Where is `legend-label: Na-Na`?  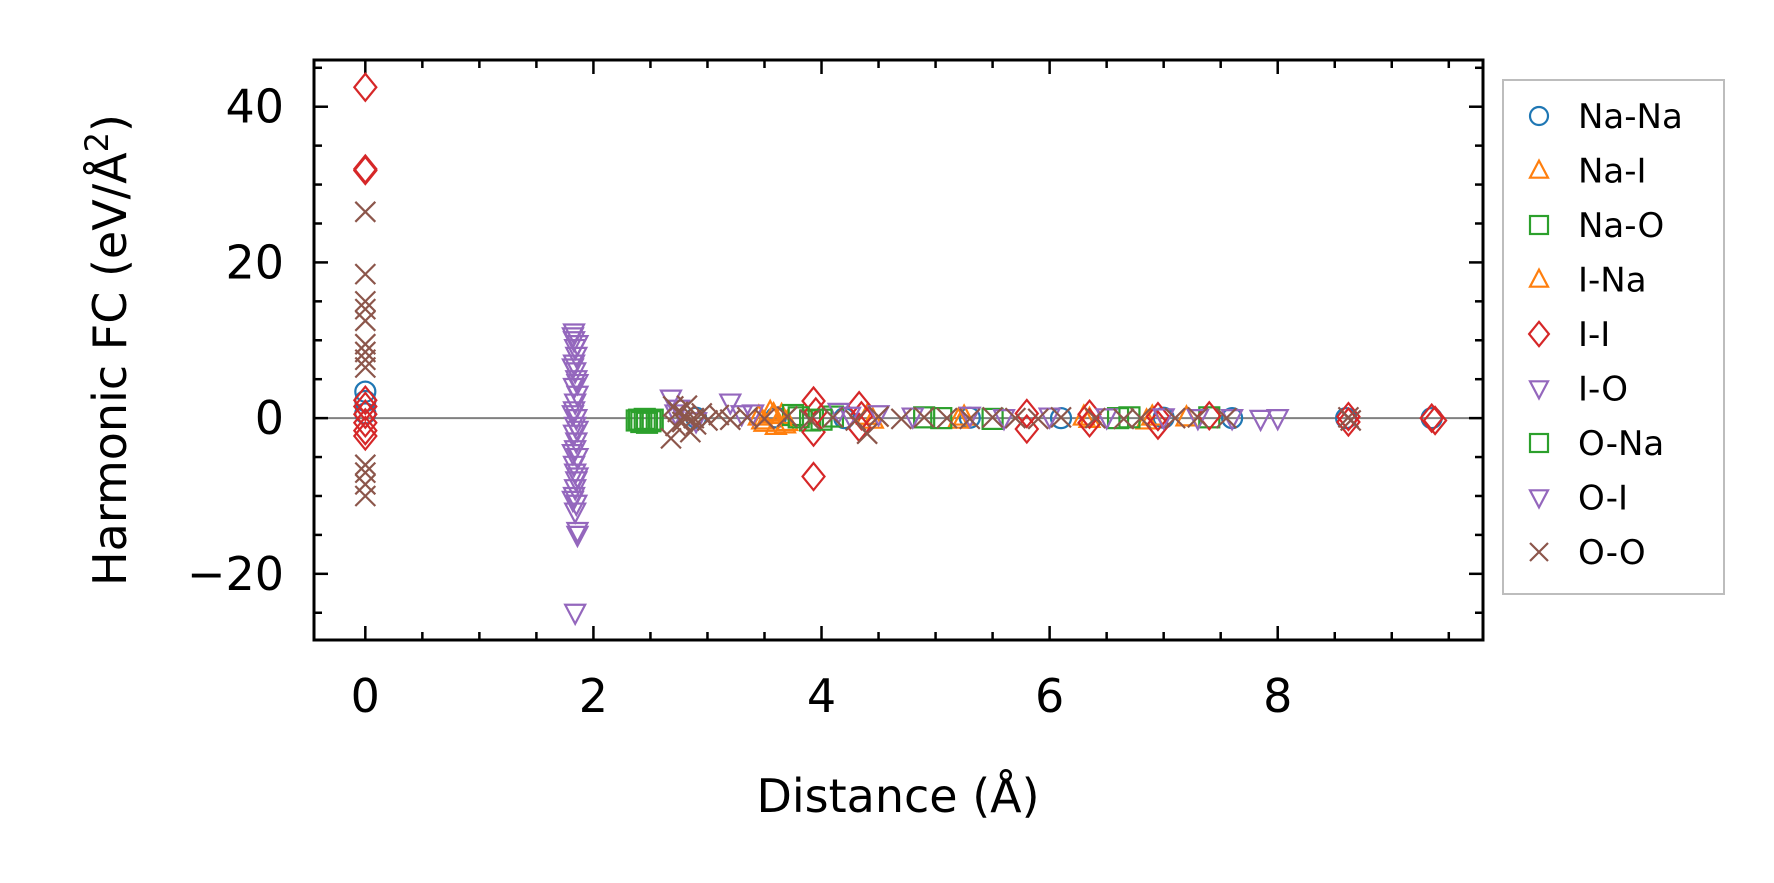
legend-label: Na-Na is located at coordinates (1630, 117).